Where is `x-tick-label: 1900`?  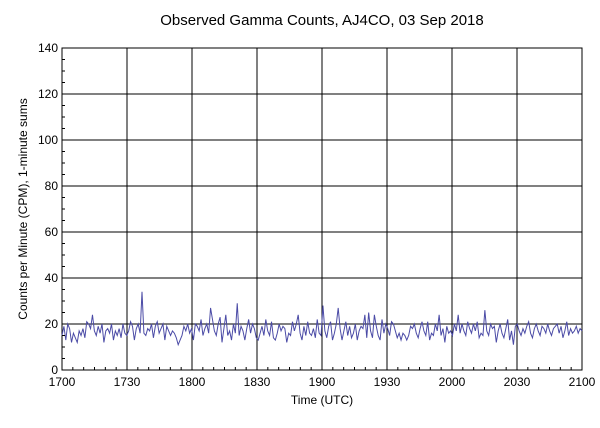
x-tick-label: 1900 is located at coordinates (322, 382).